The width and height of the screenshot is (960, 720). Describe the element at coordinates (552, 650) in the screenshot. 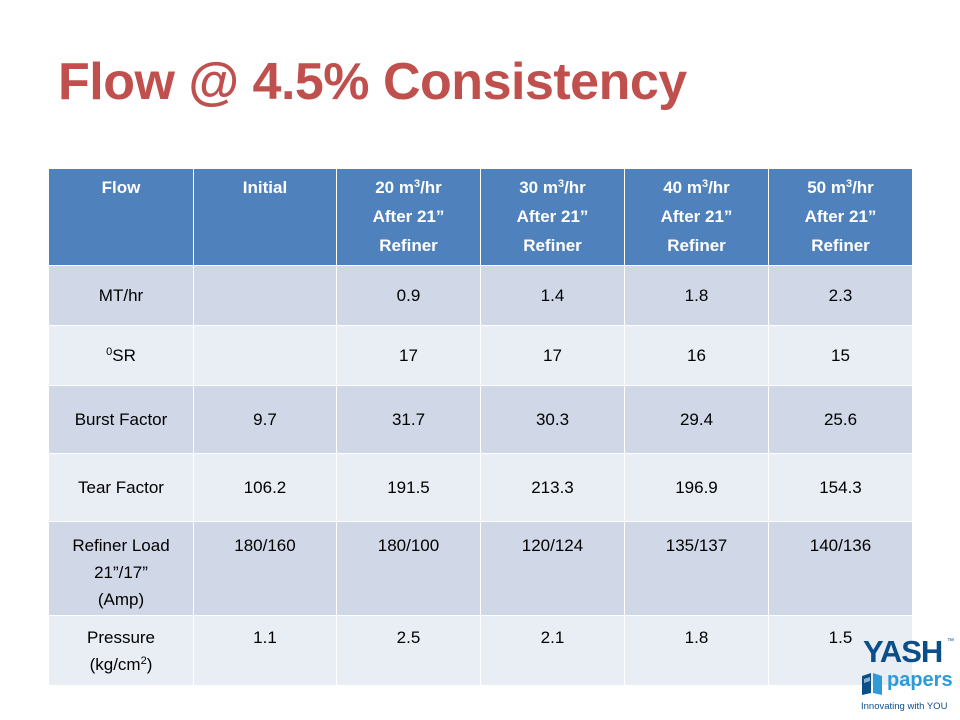

I see `table-cell: 2.1` at that location.